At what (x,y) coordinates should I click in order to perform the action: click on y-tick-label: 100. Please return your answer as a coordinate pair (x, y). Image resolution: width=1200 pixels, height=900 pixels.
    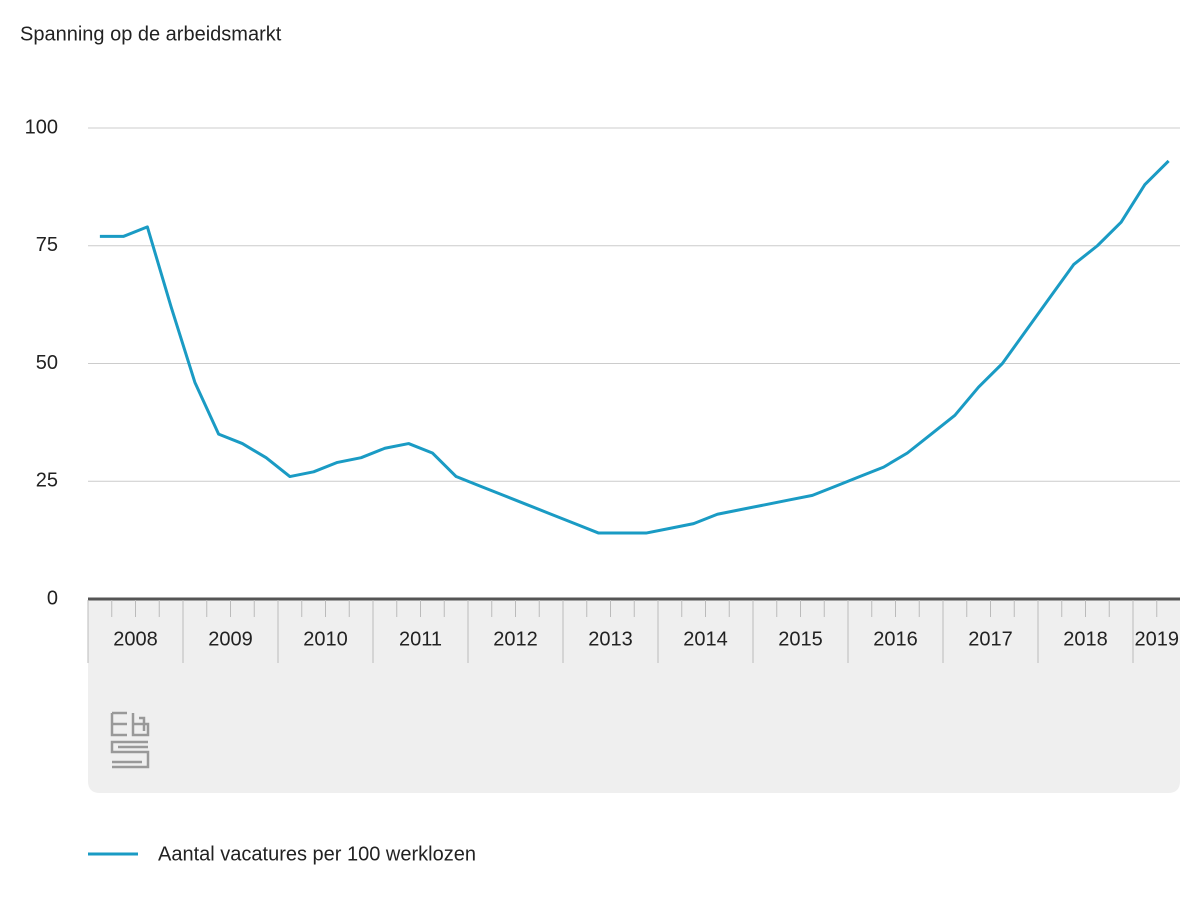
    Looking at the image, I should click on (41, 127).